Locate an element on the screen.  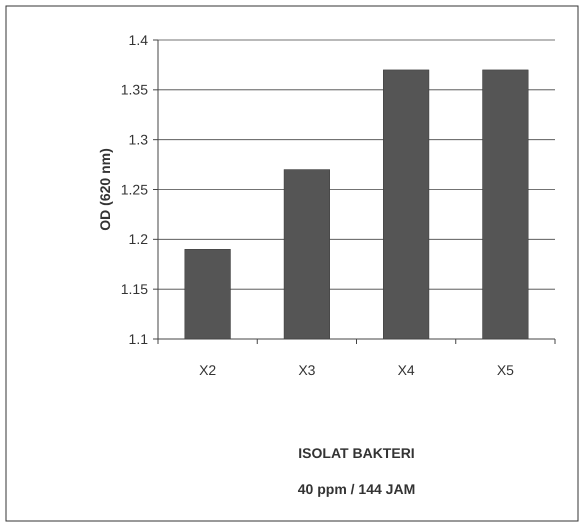
y-tick-label: 1.35 is located at coordinates (134, 90).